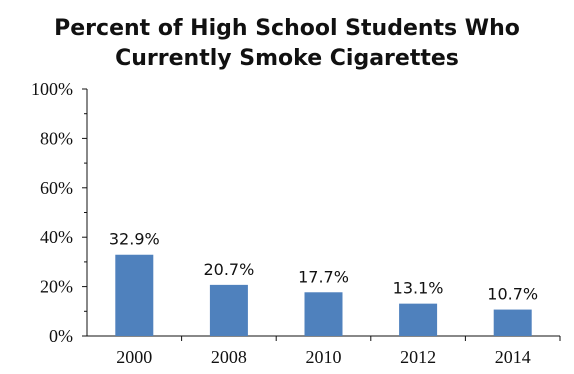  What do you see at coordinates (418, 357) in the screenshot?
I see `x-tick-label: 2012` at bounding box center [418, 357].